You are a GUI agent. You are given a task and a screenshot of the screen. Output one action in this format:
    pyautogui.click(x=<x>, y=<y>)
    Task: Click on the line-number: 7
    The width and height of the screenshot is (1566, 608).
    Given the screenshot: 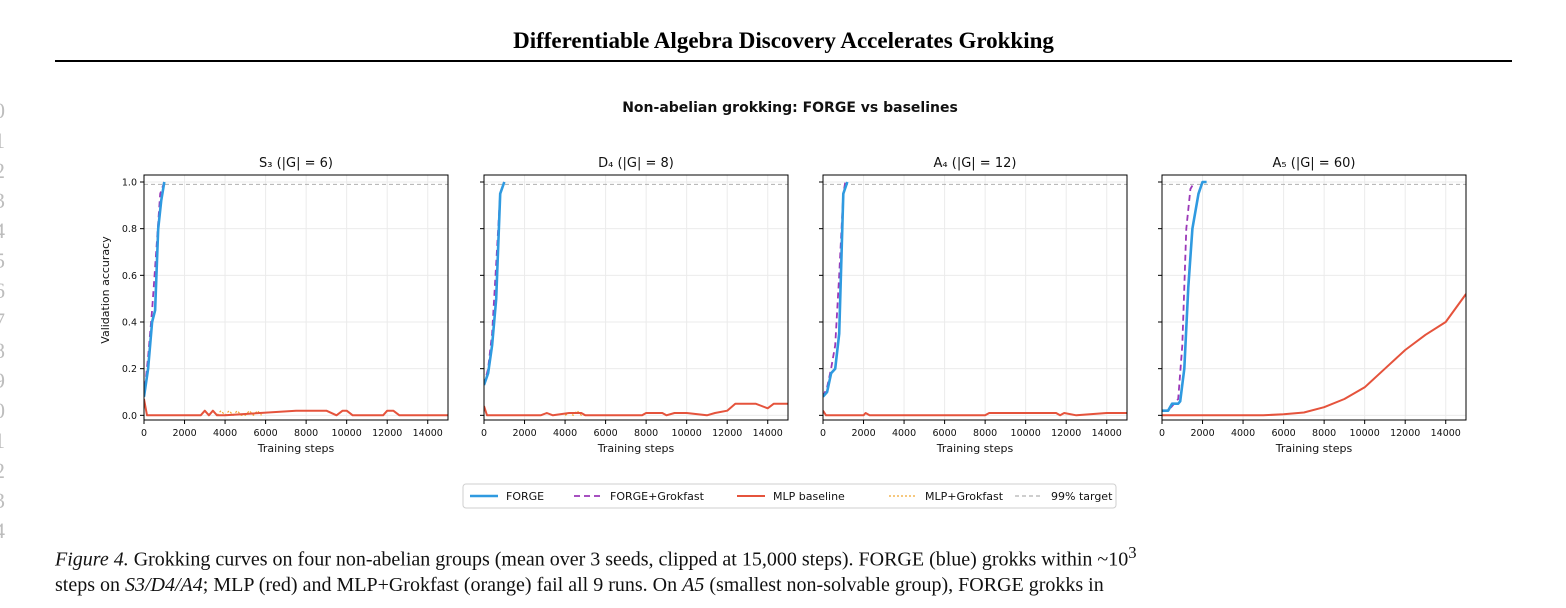 What is the action you would take?
    pyautogui.click(x=7, y=321)
    